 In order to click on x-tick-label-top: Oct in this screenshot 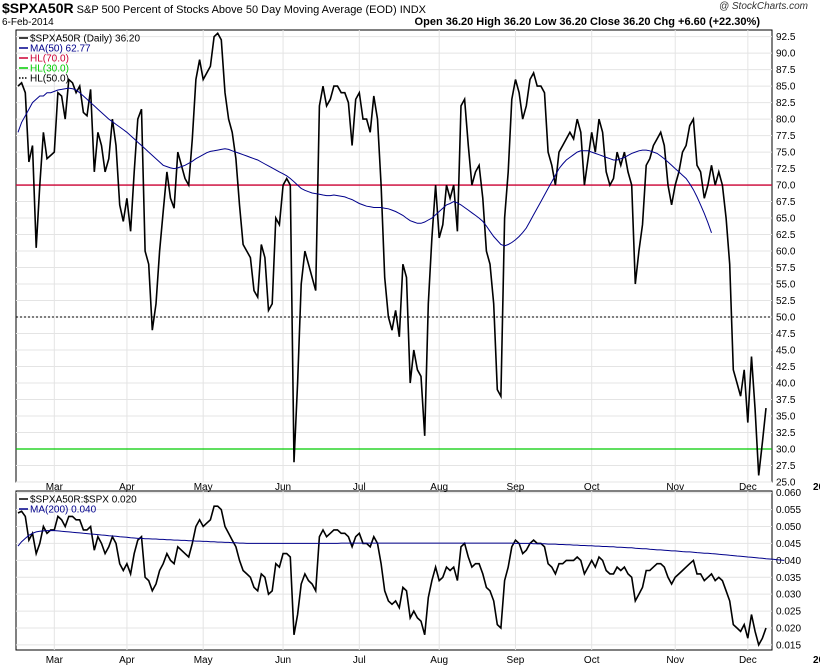, I will do `click(592, 487)`.